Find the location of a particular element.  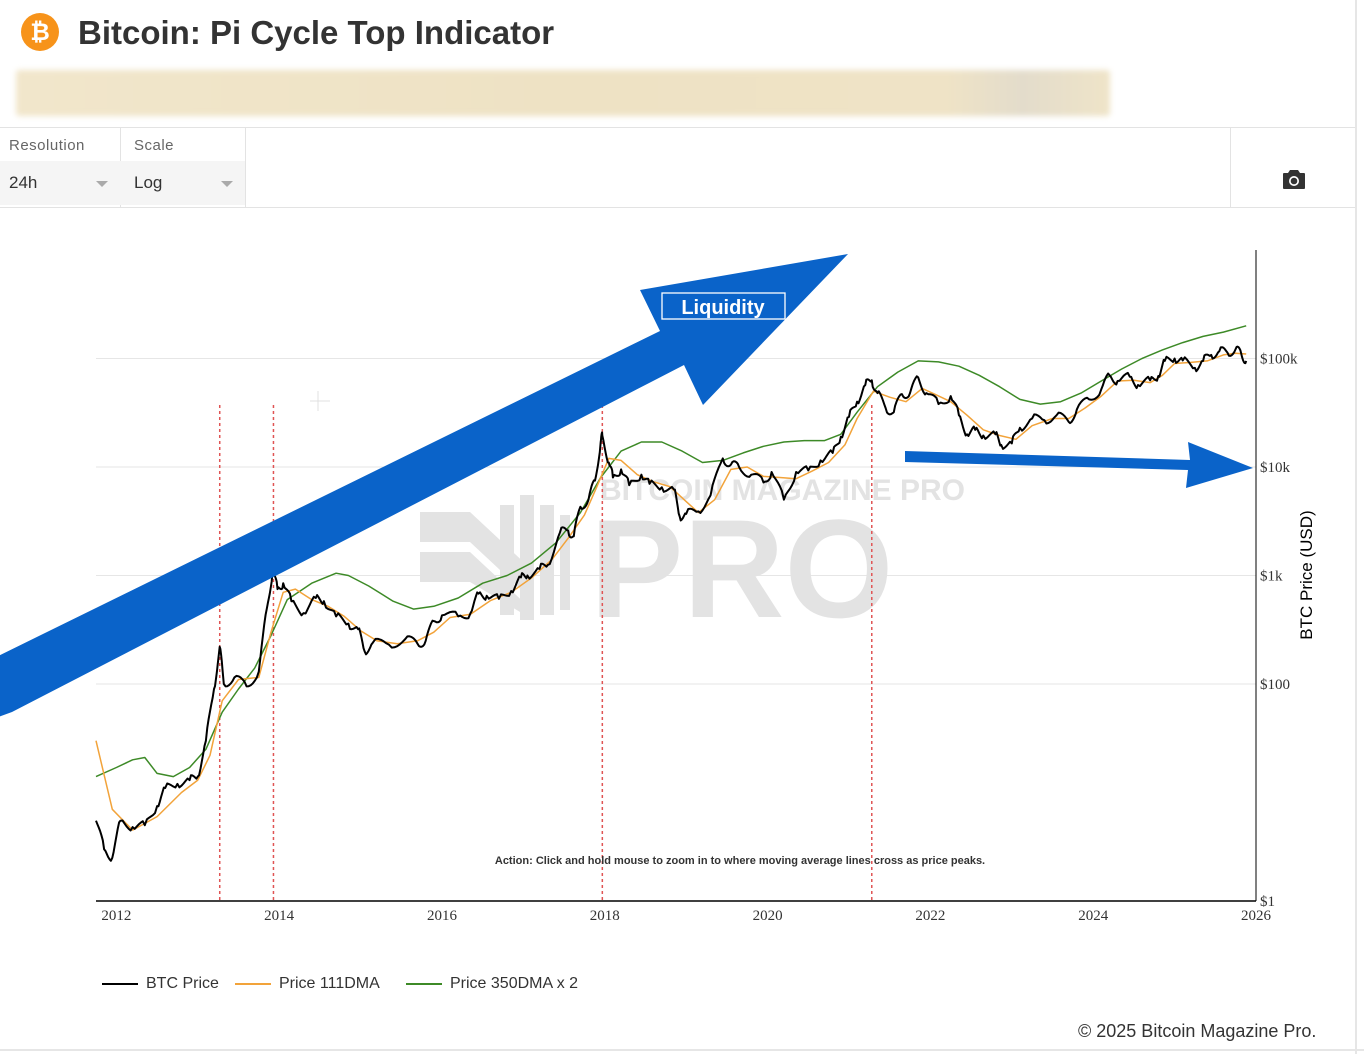

legend-btc-label: BTC Price is located at coordinates (182, 983).